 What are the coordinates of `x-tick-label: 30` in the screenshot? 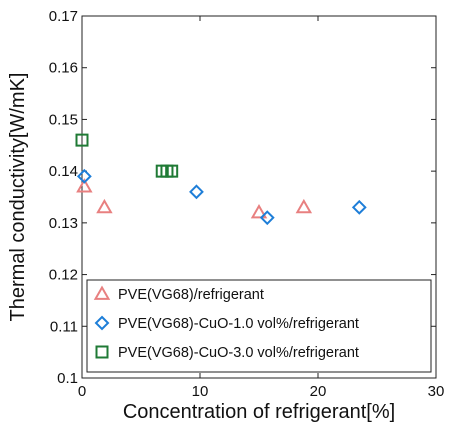 It's located at (436, 391).